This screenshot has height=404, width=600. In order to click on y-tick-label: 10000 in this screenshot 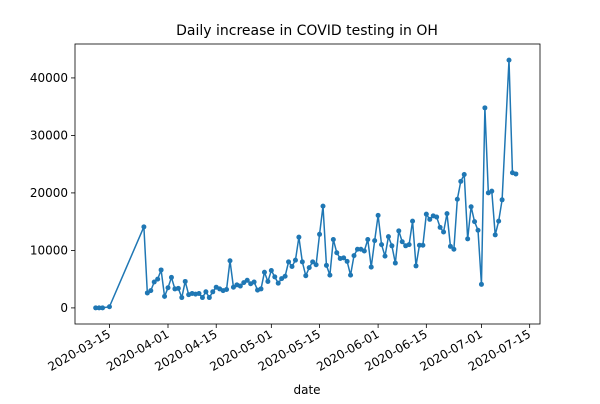, I will do `click(49, 250)`.